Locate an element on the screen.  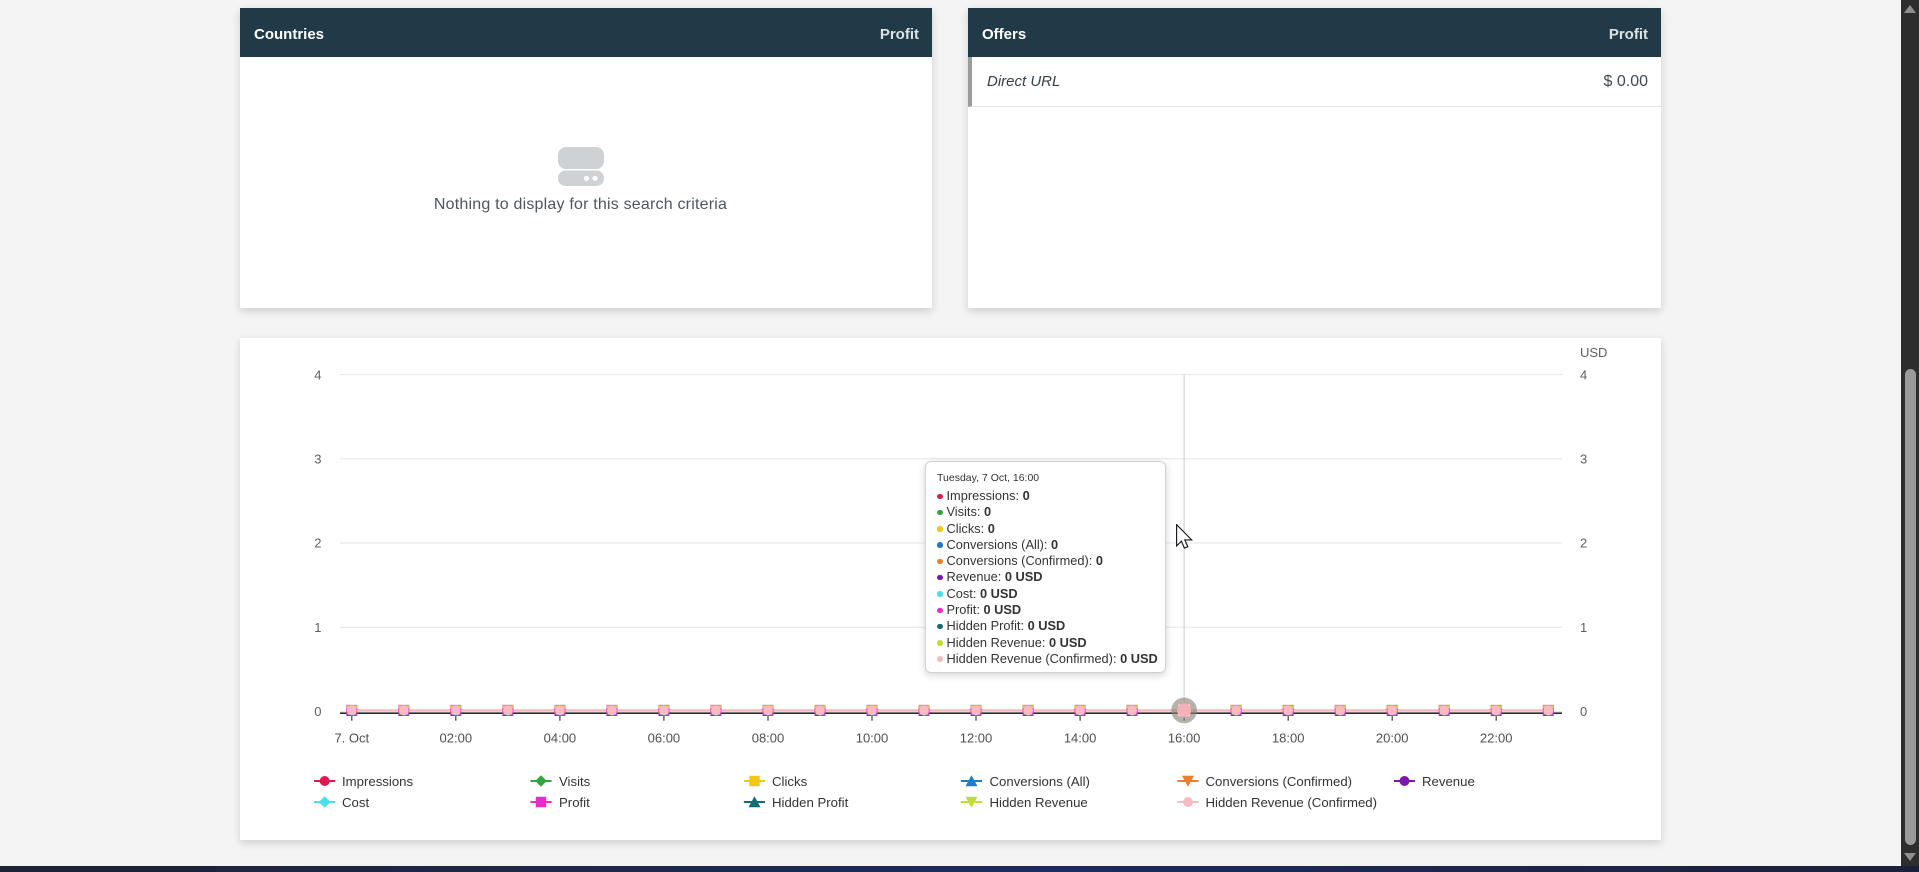
svg-text: 02:00 is located at coordinates (456, 738).